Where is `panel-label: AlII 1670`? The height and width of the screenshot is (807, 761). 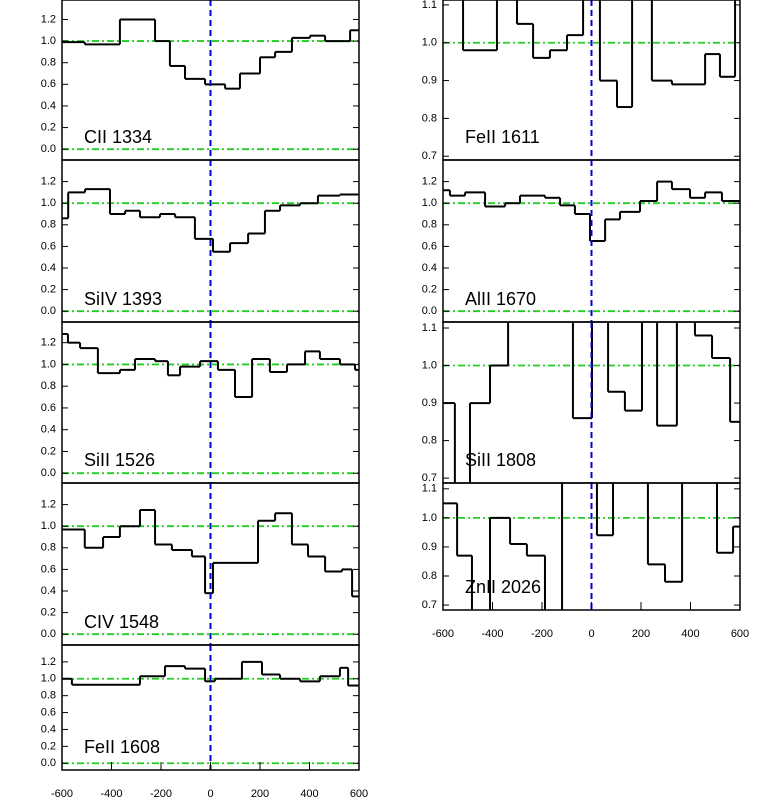
panel-label: AlII 1670 is located at coordinates (500, 299).